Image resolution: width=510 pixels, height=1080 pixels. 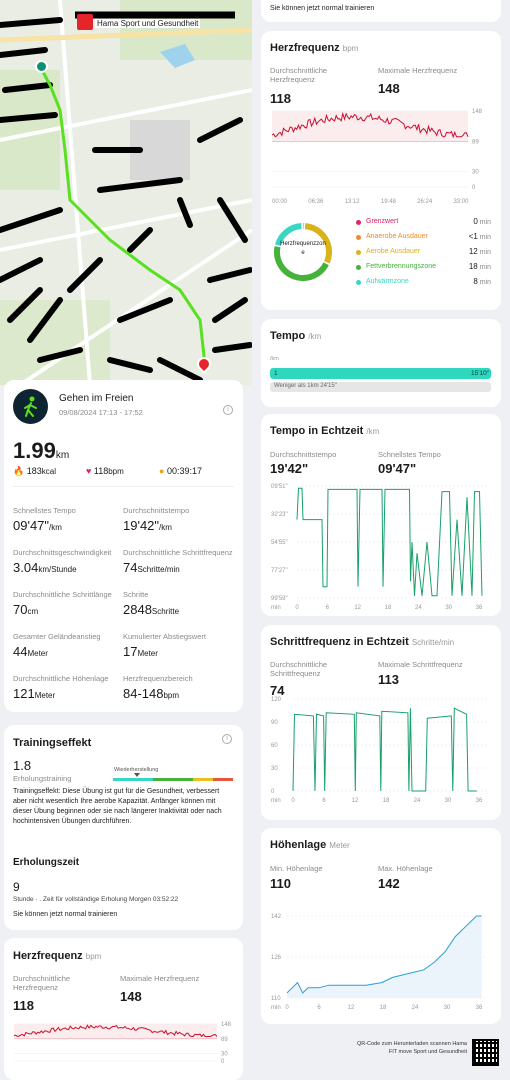 What do you see at coordinates (62, 552) in the screenshot?
I see `stat-label: Durchschnittsgeschwindigkeit` at bounding box center [62, 552].